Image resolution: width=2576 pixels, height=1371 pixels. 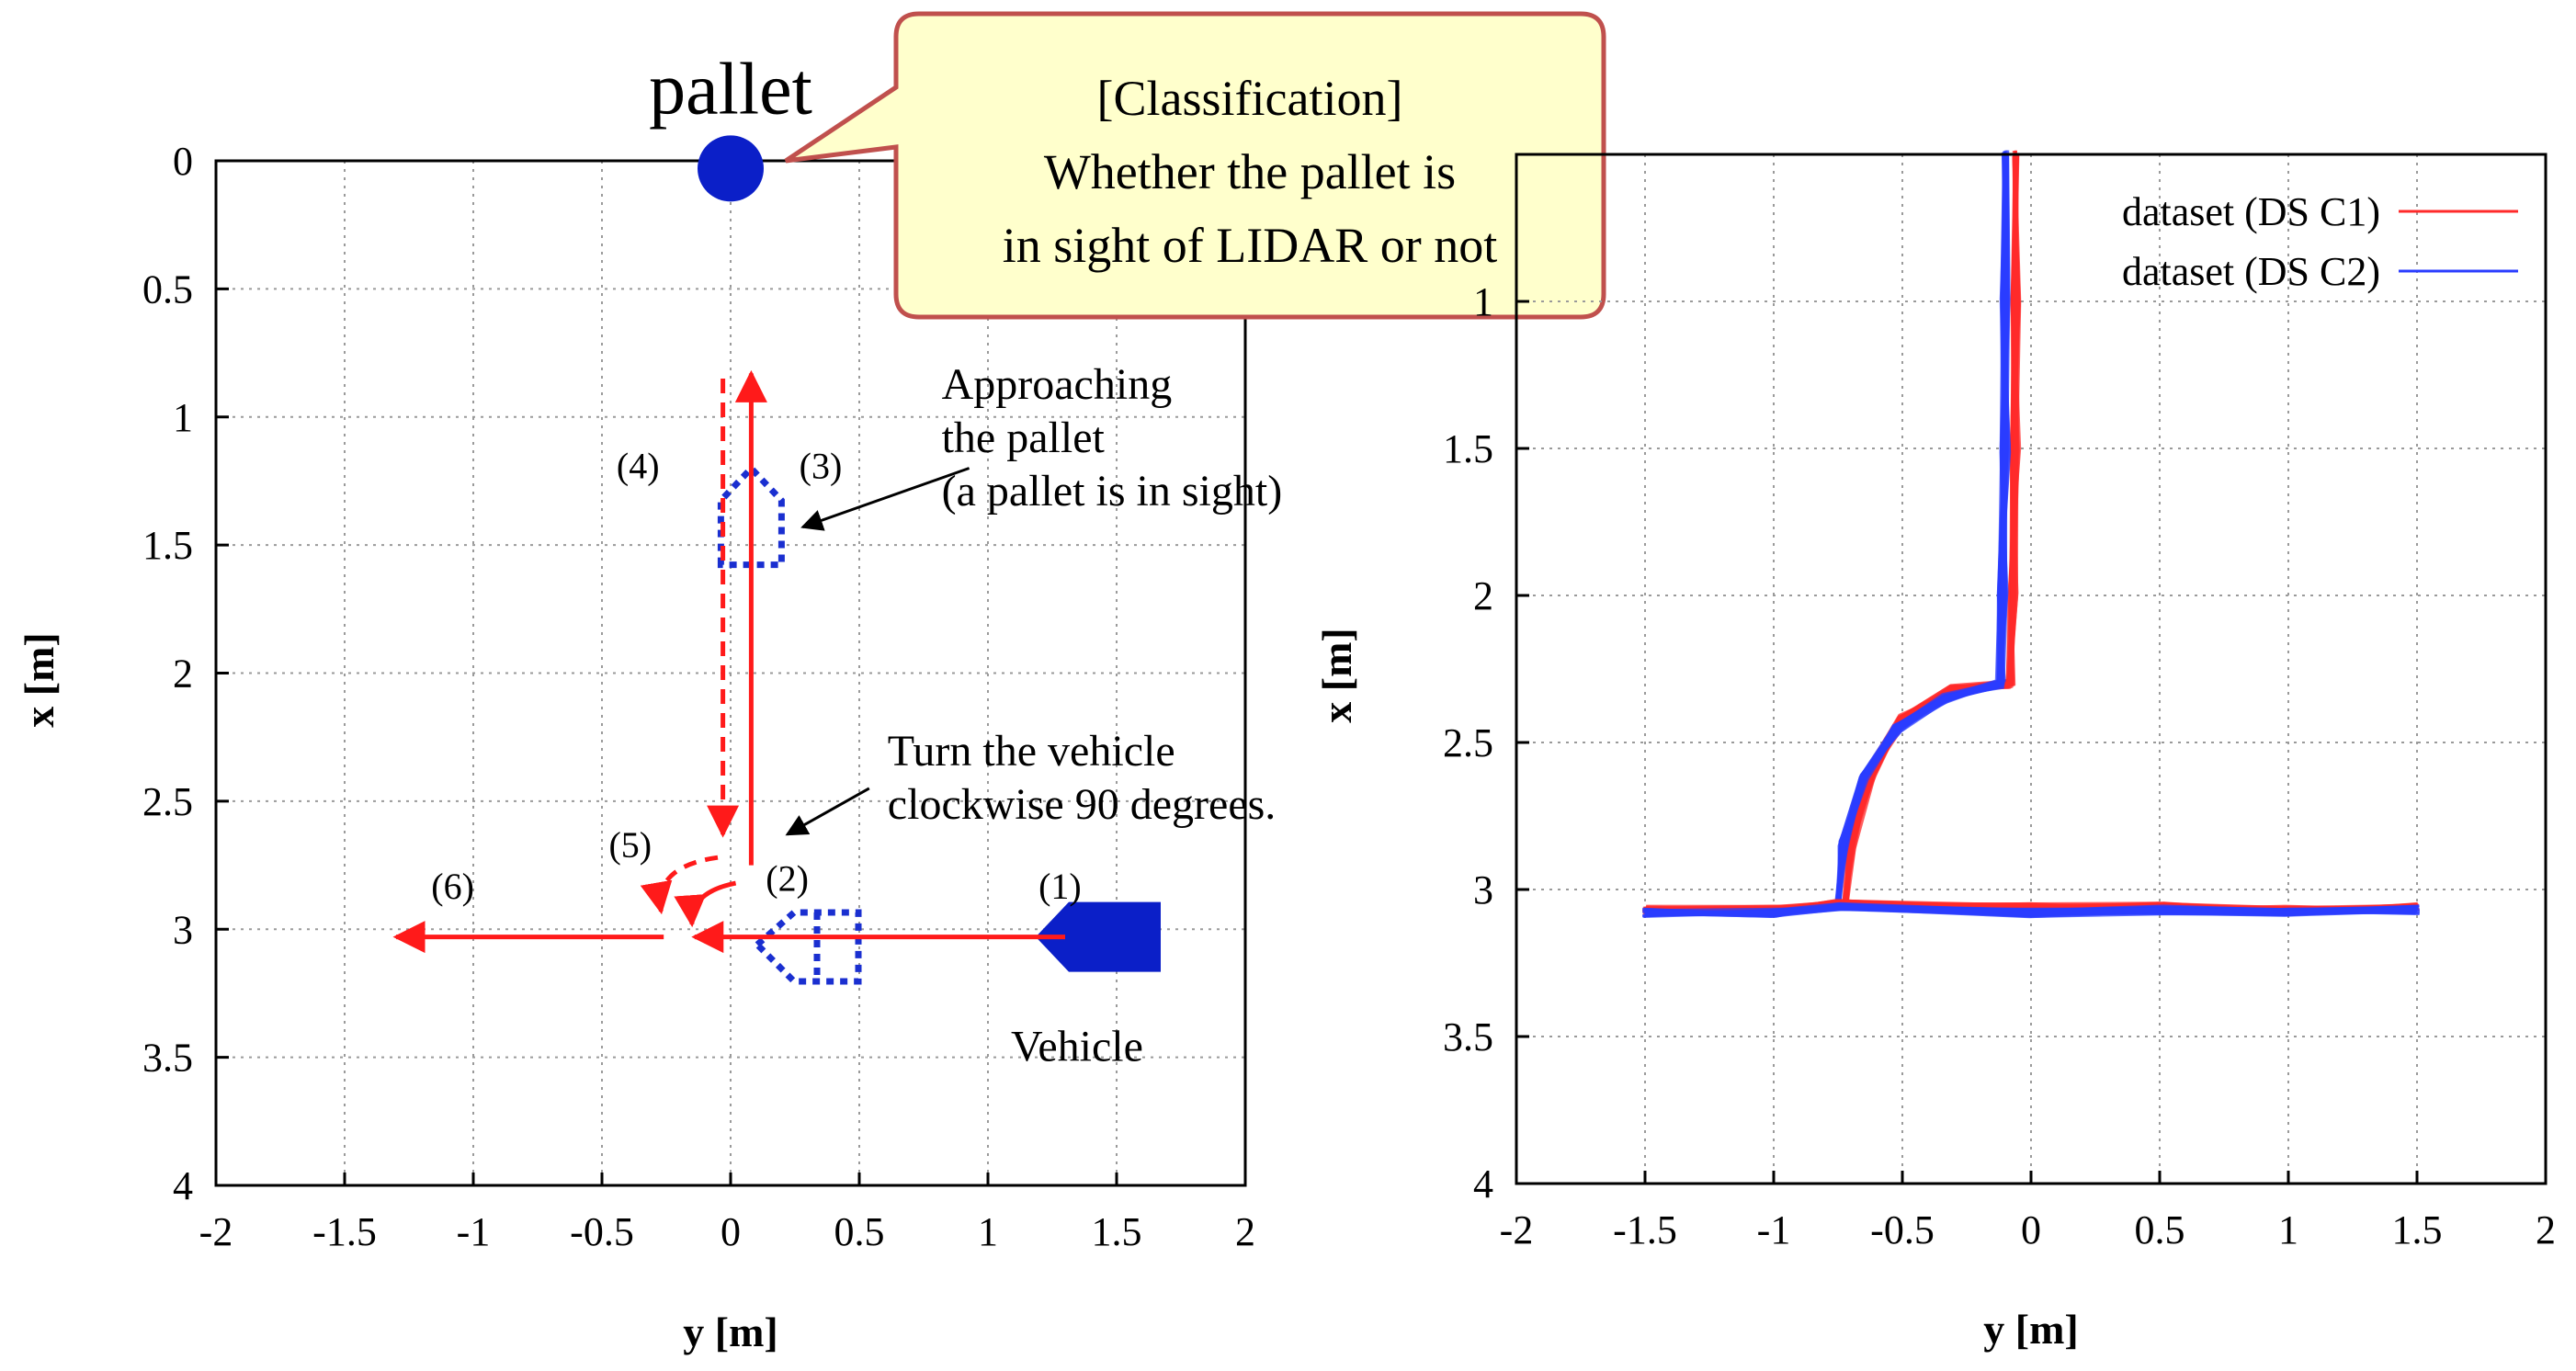 I want to click on step-labels: (1) (2) (3) (4) (5) (6), so click(x=756, y=677).